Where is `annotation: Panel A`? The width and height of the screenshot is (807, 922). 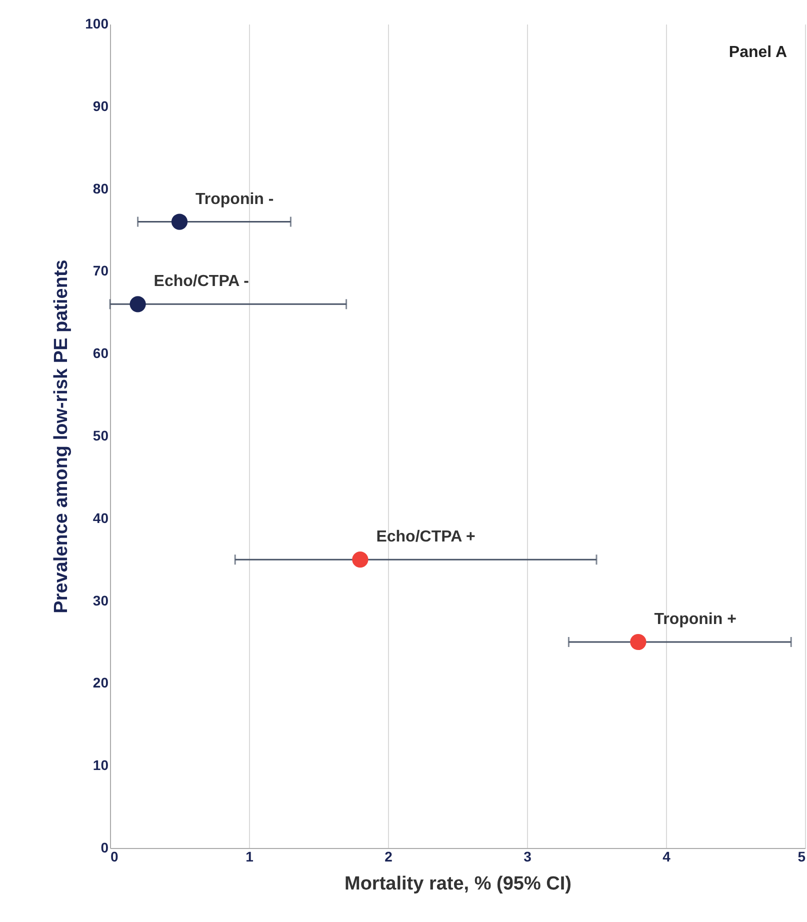
annotation: Panel A is located at coordinates (758, 52).